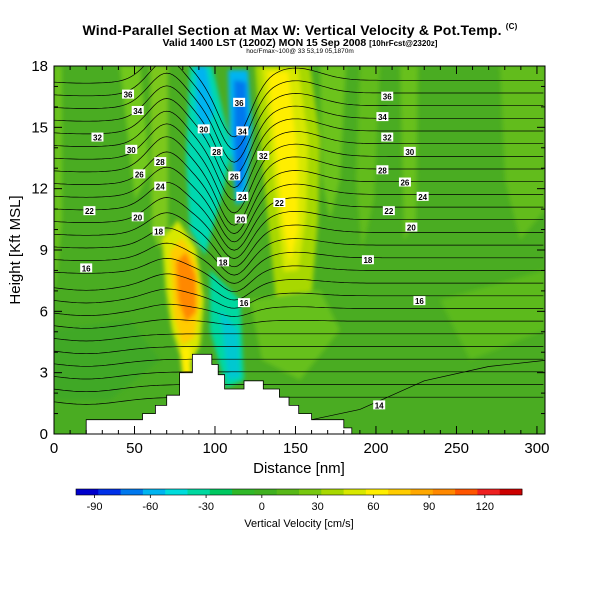 The image size is (600, 600). Describe the element at coordinates (485, 507) in the screenshot. I see `colorbar-tick-label: 120` at that location.